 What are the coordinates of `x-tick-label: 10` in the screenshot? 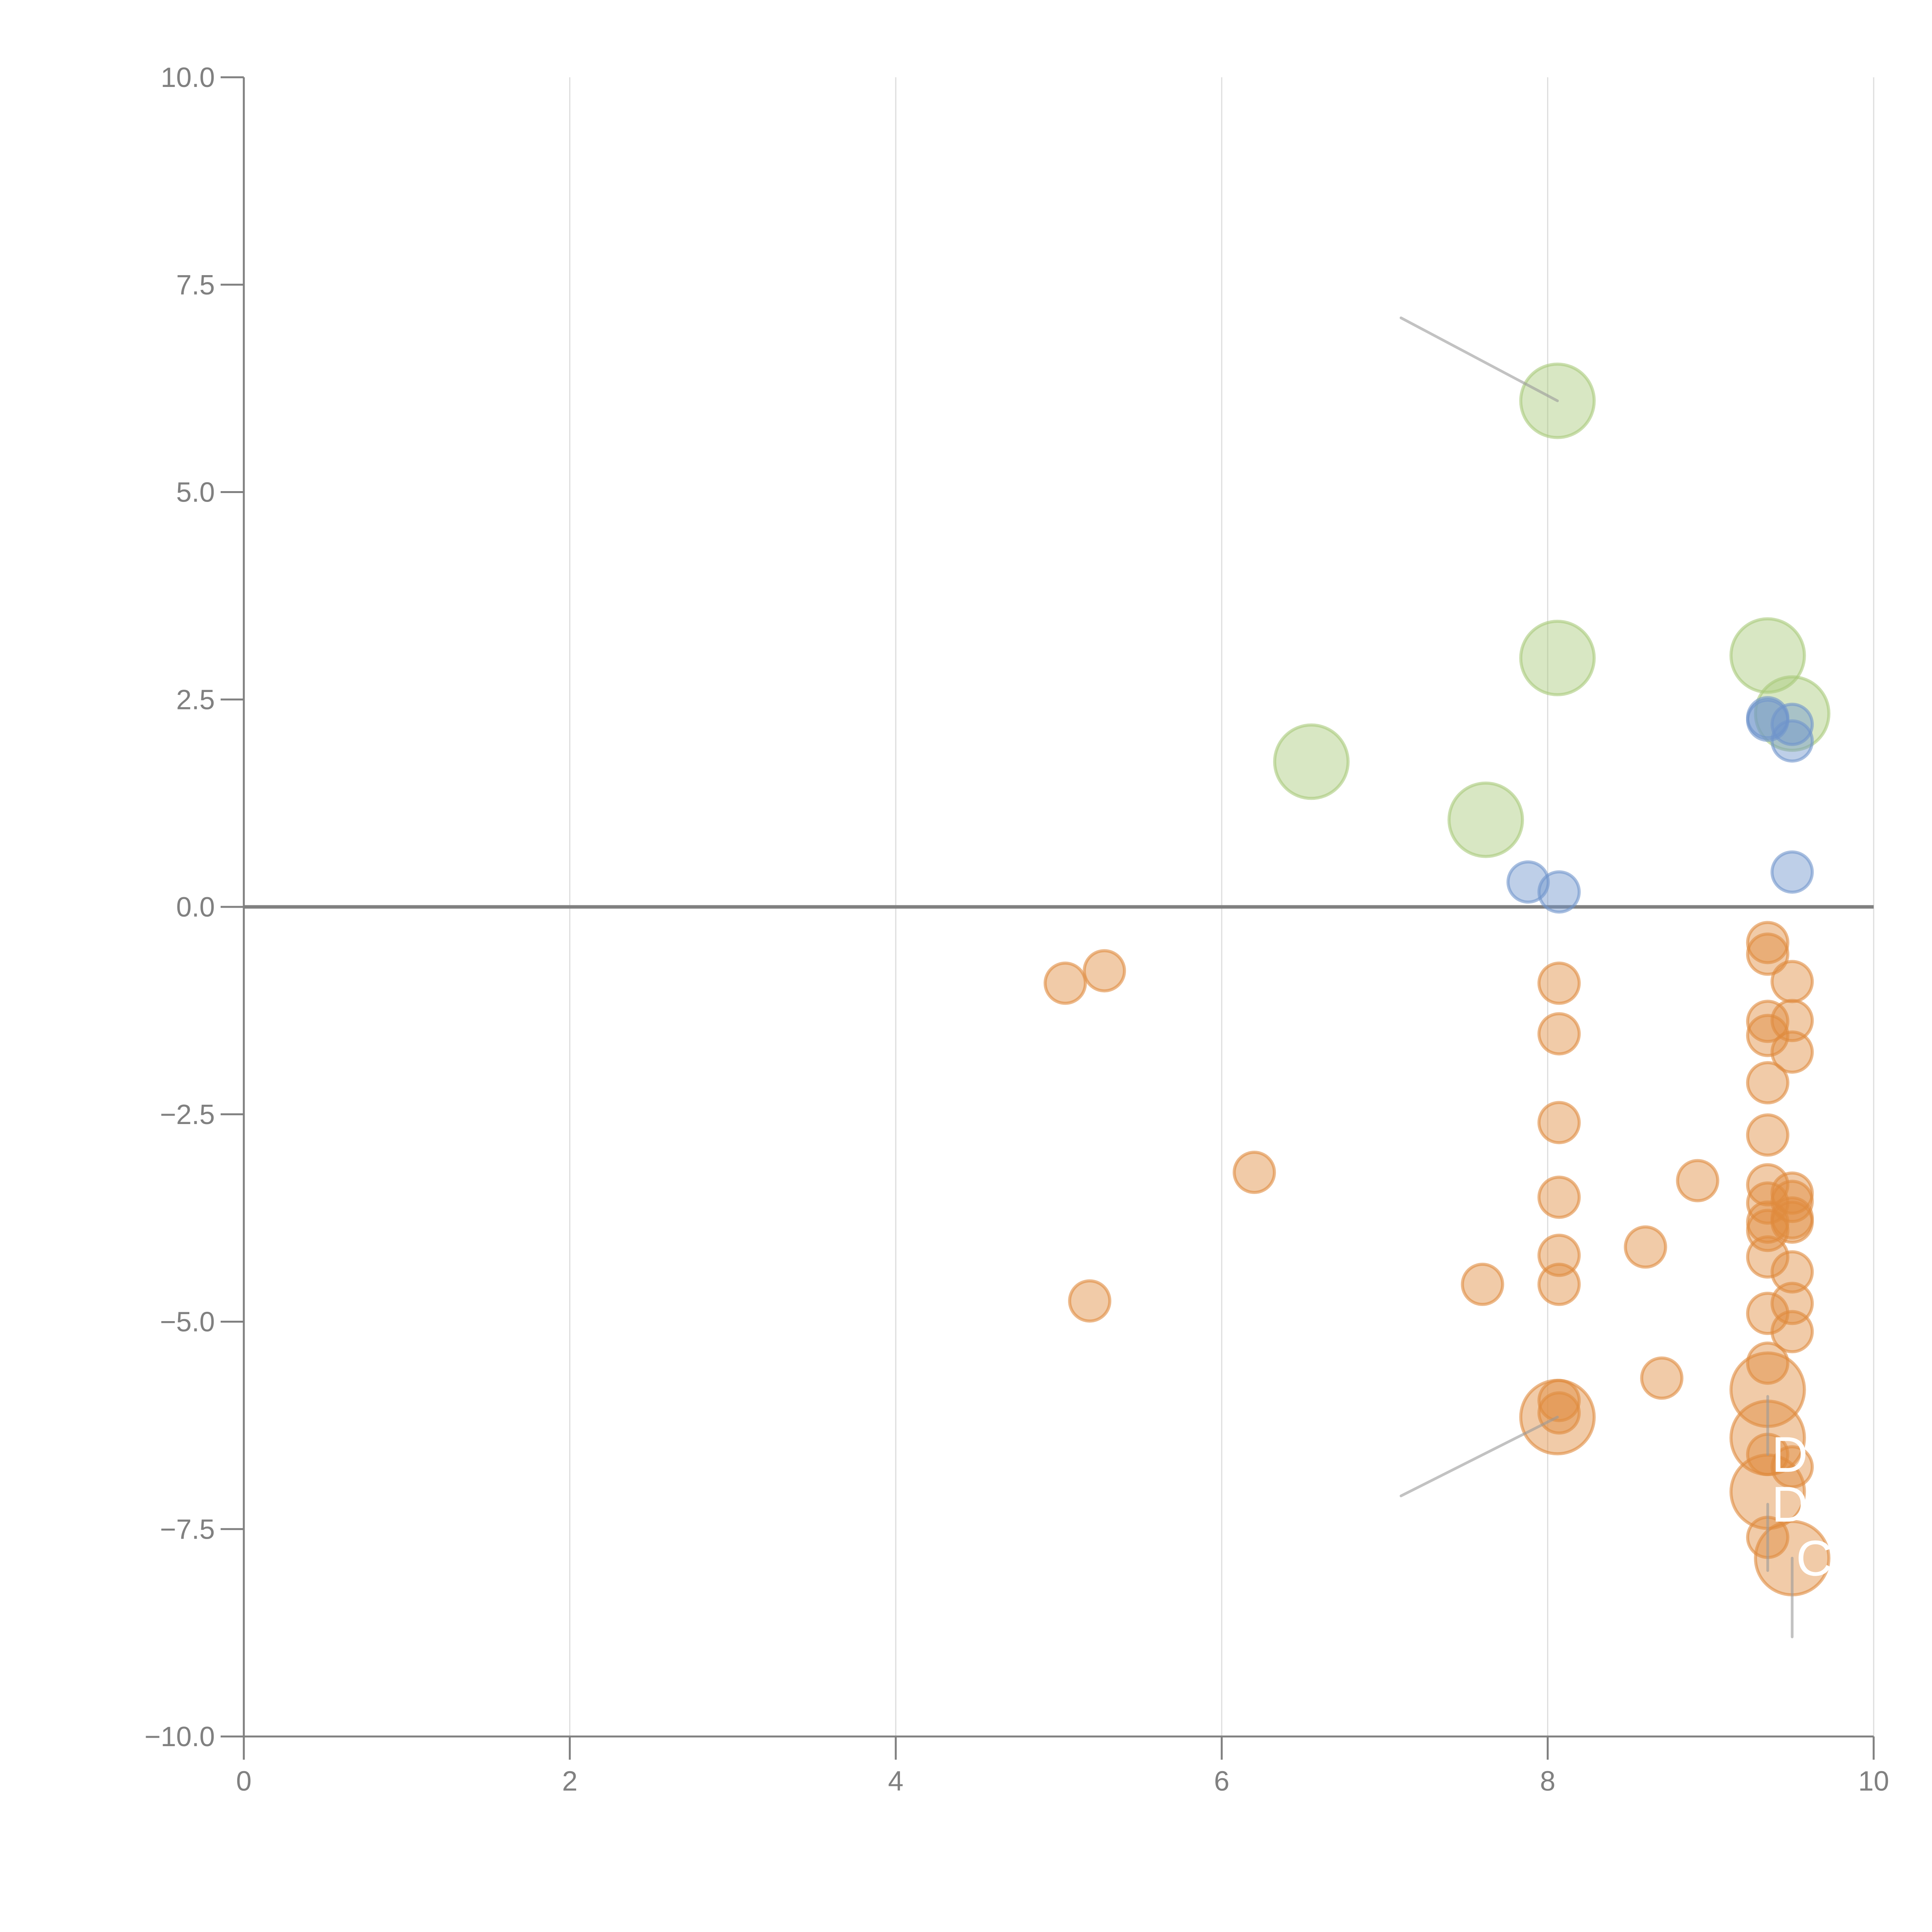 It's located at (1873, 1782).